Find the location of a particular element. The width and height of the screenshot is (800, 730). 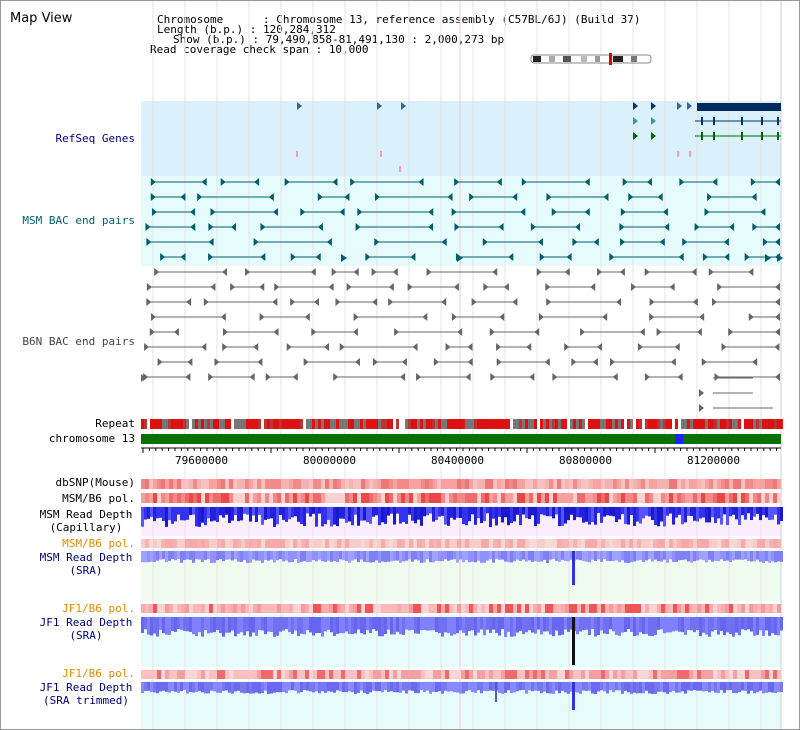

gene-block is located at coordinates (739, 107).